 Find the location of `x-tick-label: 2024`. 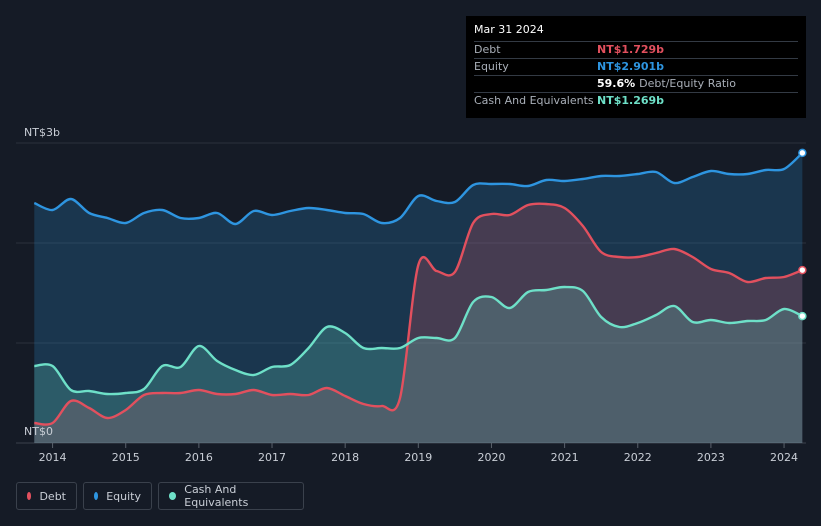

x-tick-label: 2024 is located at coordinates (784, 457).